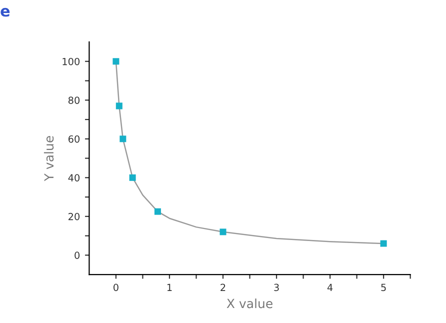 Image resolution: width=446 pixels, height=323 pixels. I want to click on y-tick-label: 0, so click(77, 255).